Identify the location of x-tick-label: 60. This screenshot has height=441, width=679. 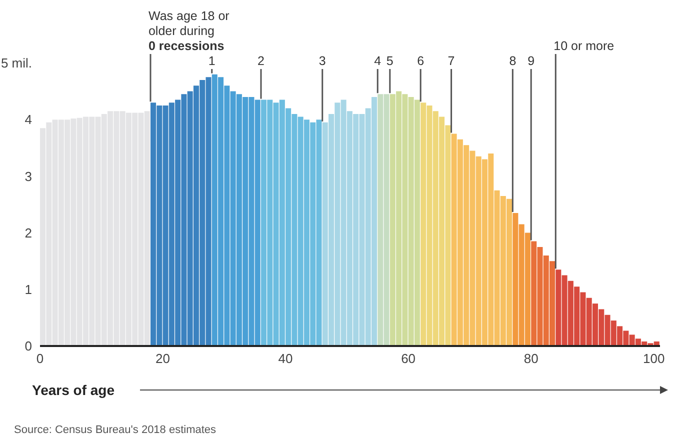
(408, 358).